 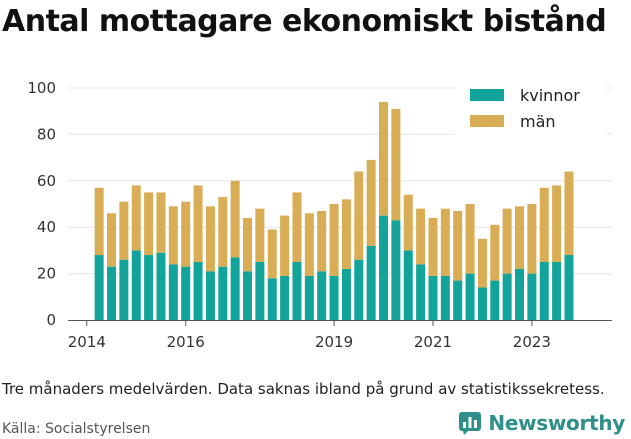 What do you see at coordinates (538, 121) in the screenshot?
I see `legend-label: män` at bounding box center [538, 121].